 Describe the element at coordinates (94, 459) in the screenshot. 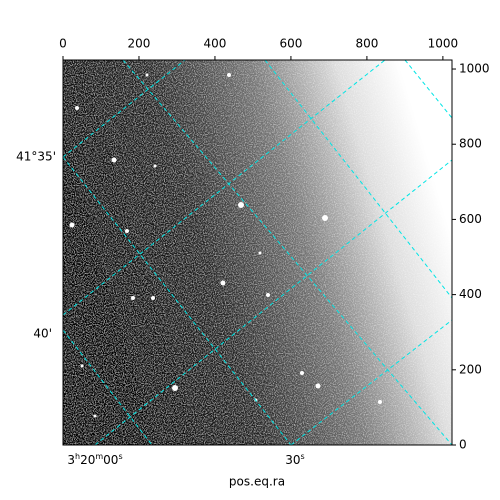

I see `ra-tick-label: 3h20m00s` at that location.